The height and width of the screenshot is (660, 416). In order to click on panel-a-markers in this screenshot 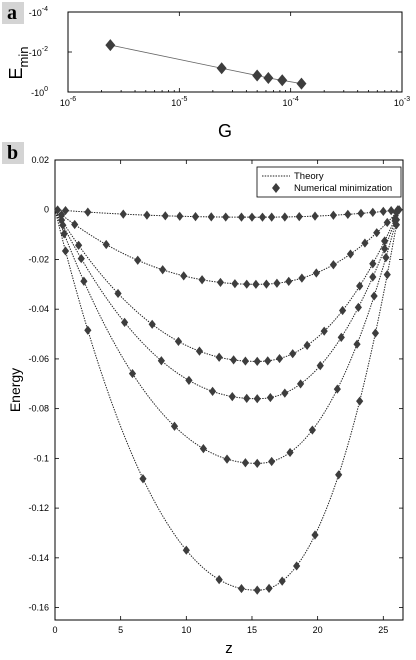, I will do `click(206, 64)`.